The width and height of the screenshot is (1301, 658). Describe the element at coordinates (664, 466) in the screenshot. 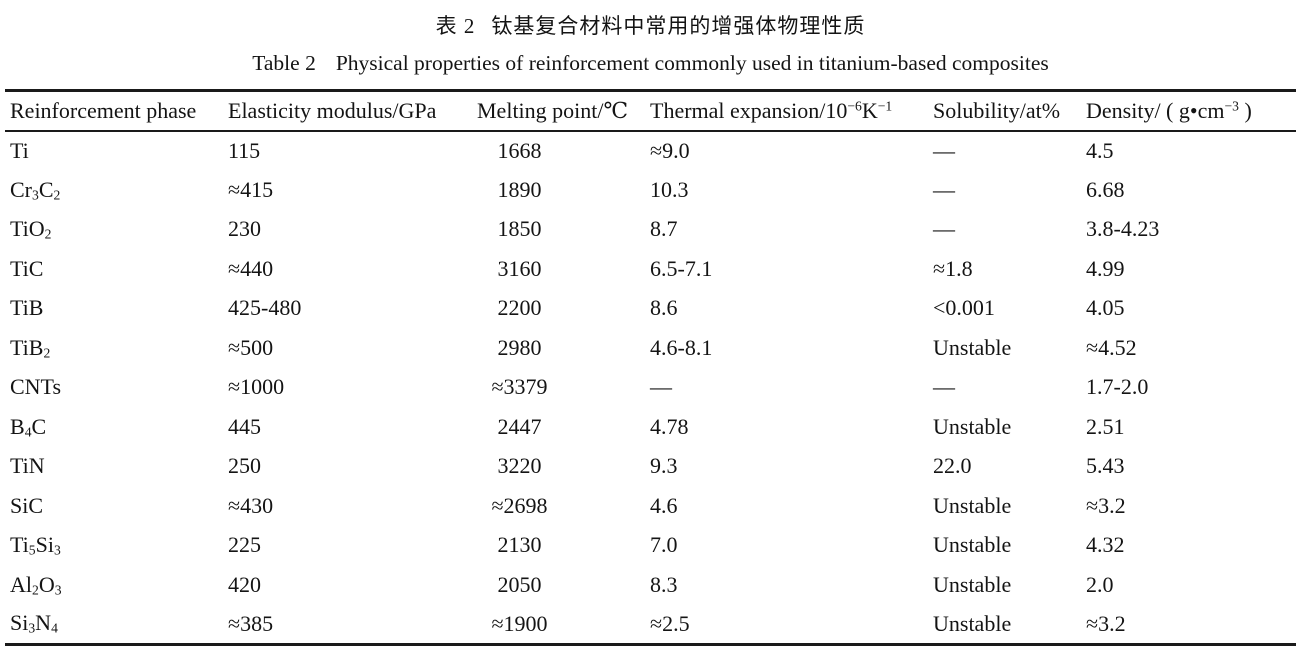

I see `thermal-expansion-cell: 9.3` at that location.